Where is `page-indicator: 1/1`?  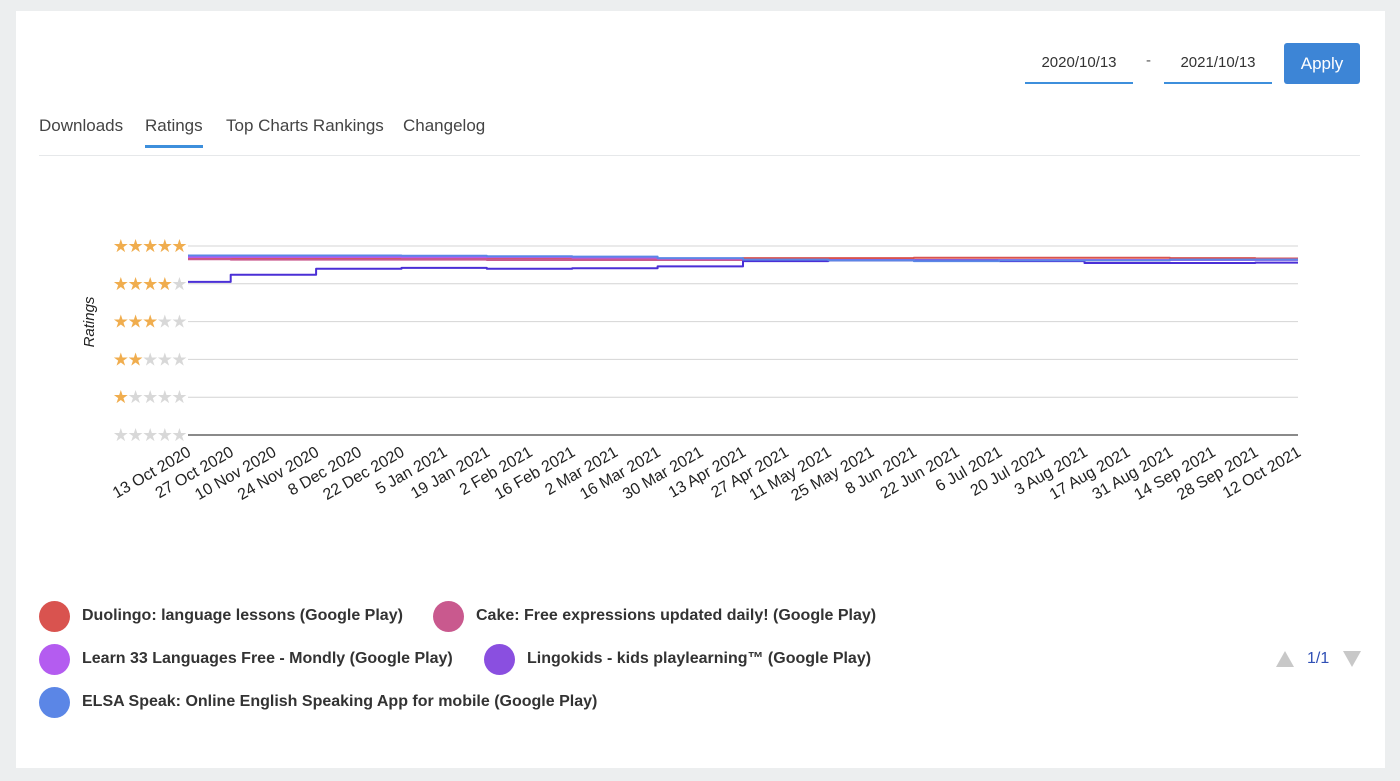 page-indicator: 1/1 is located at coordinates (1318, 658).